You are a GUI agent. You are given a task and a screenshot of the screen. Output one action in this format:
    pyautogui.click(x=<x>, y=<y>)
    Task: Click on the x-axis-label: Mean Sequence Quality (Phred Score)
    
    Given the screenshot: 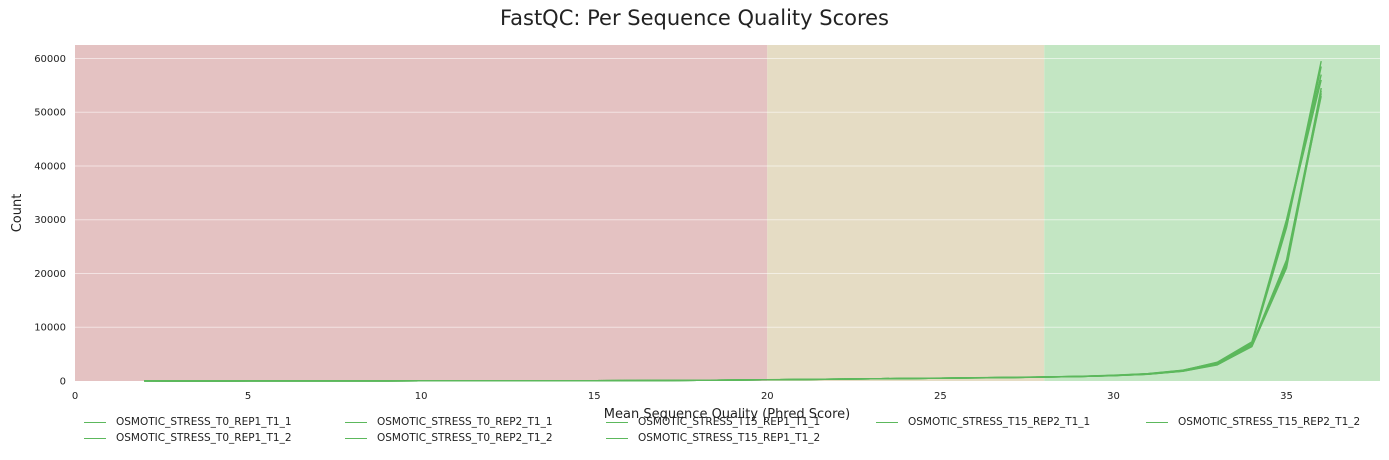 What is the action you would take?
    pyautogui.click(x=727, y=414)
    